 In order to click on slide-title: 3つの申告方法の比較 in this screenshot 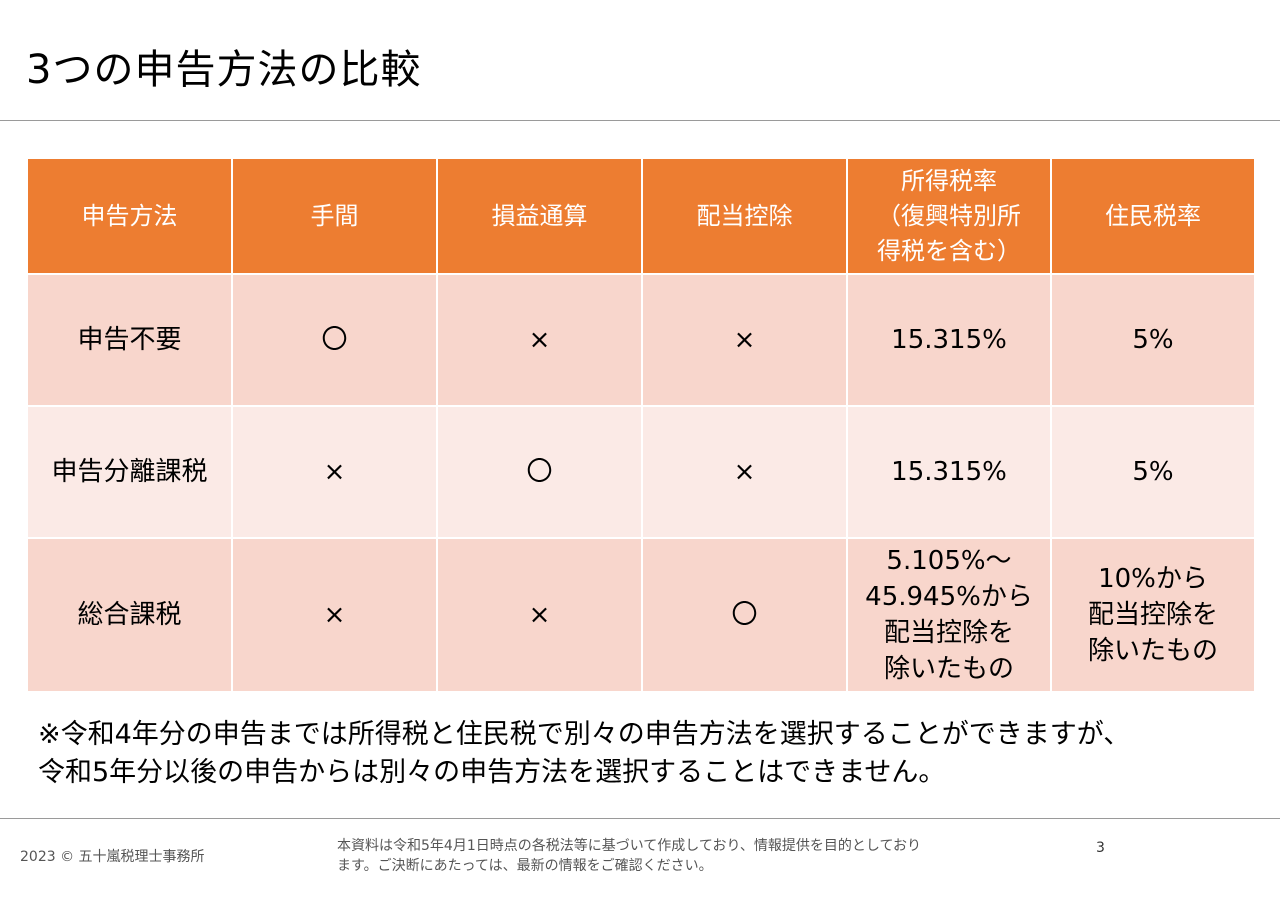, I will do `click(224, 70)`.